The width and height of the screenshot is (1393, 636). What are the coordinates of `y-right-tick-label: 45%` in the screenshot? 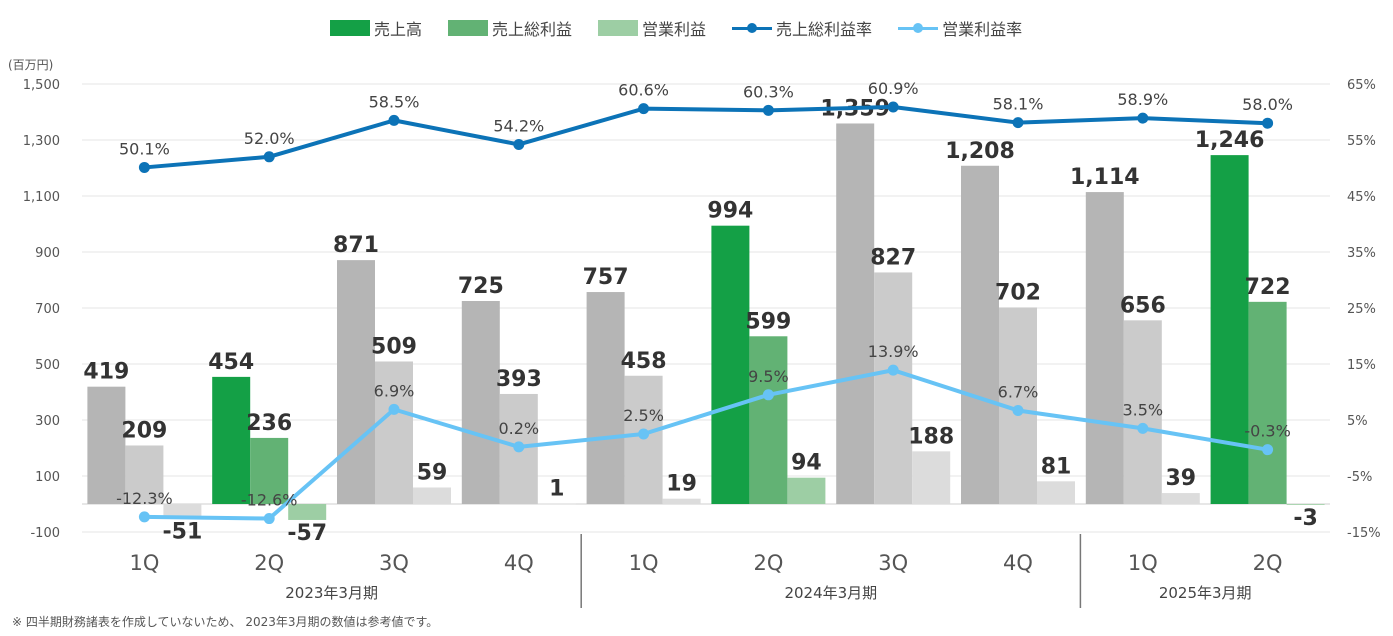 It's located at (1361, 197).